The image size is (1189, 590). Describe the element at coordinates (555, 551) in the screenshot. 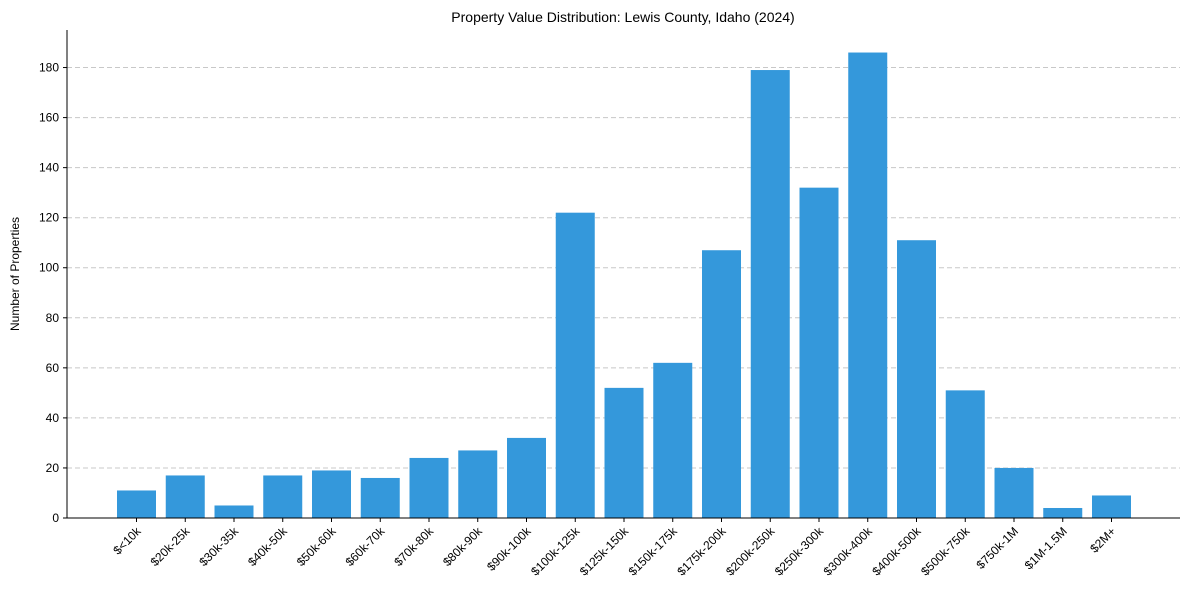

I see `x-tick-label: $100k-125k` at that location.